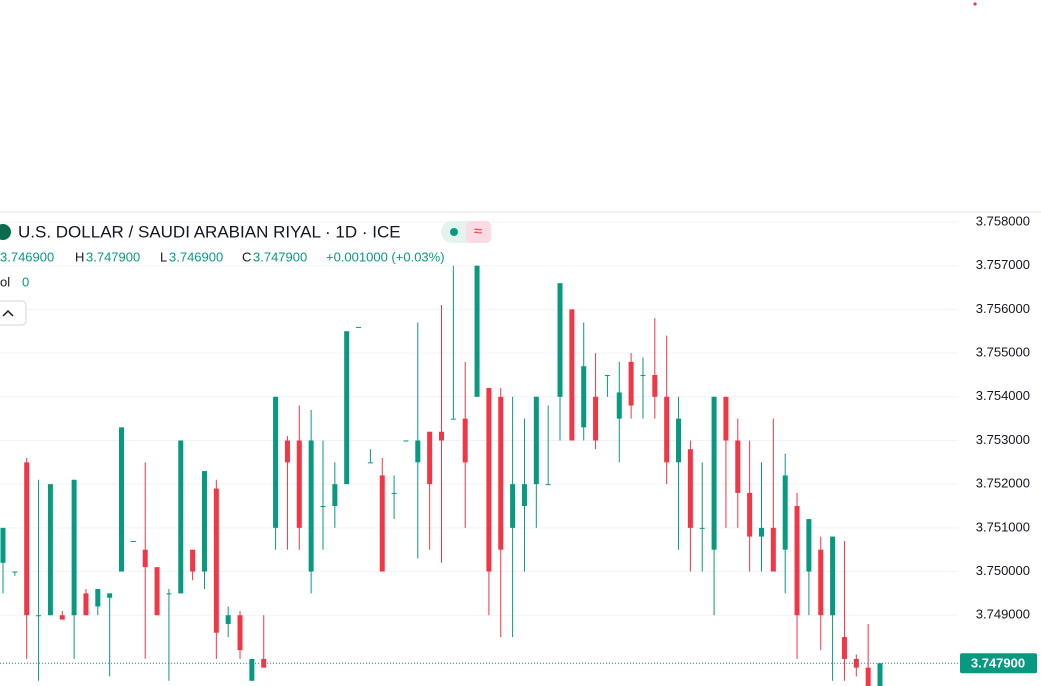 Image resolution: width=1041 pixels, height=686 pixels. What do you see at coordinates (1003, 439) in the screenshot?
I see `y-tick-label: 3.753000` at bounding box center [1003, 439].